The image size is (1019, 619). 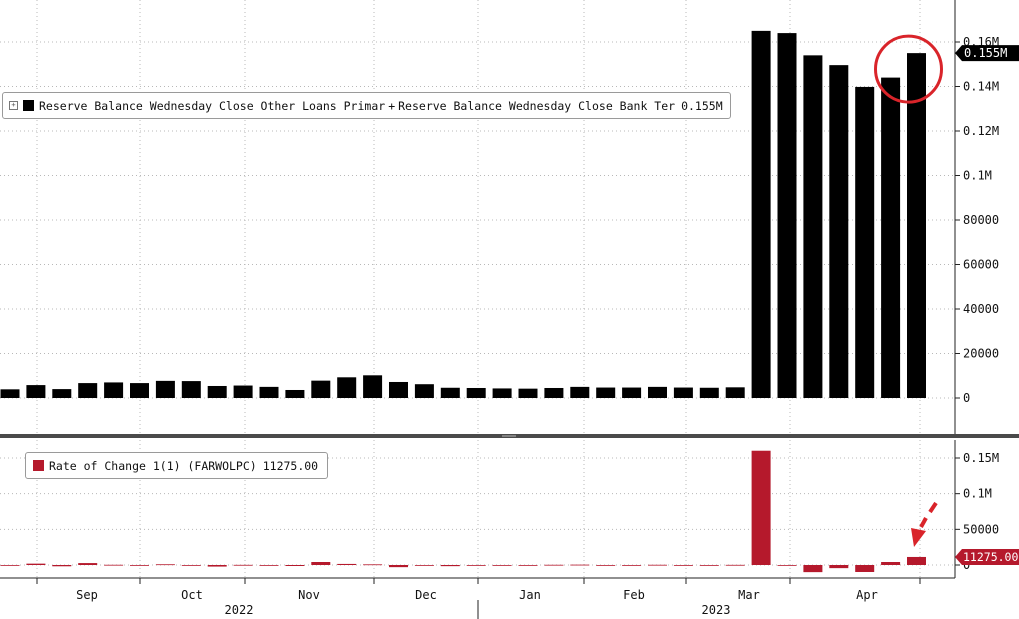 What do you see at coordinates (38, 465) in the screenshot?
I see `bottom-series-swatch` at bounding box center [38, 465].